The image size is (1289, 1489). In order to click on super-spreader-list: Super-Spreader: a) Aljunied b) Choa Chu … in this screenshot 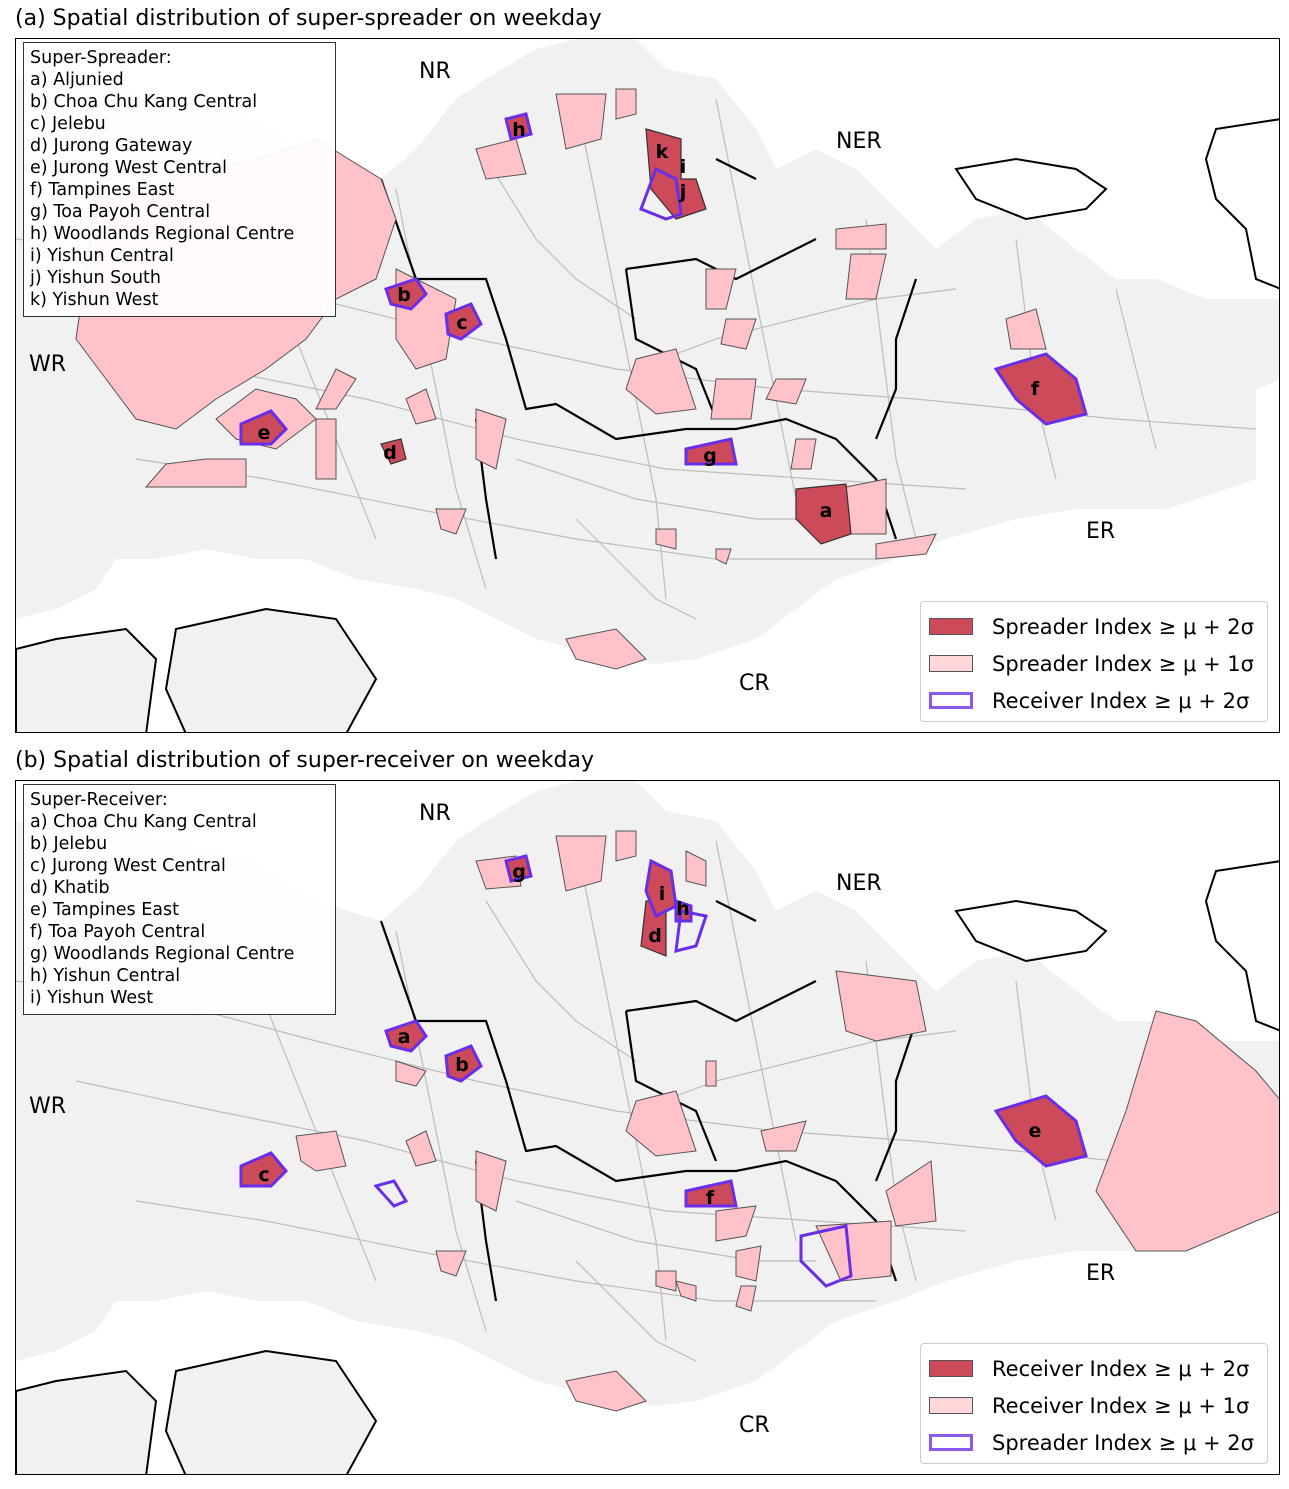, I will do `click(179, 179)`.